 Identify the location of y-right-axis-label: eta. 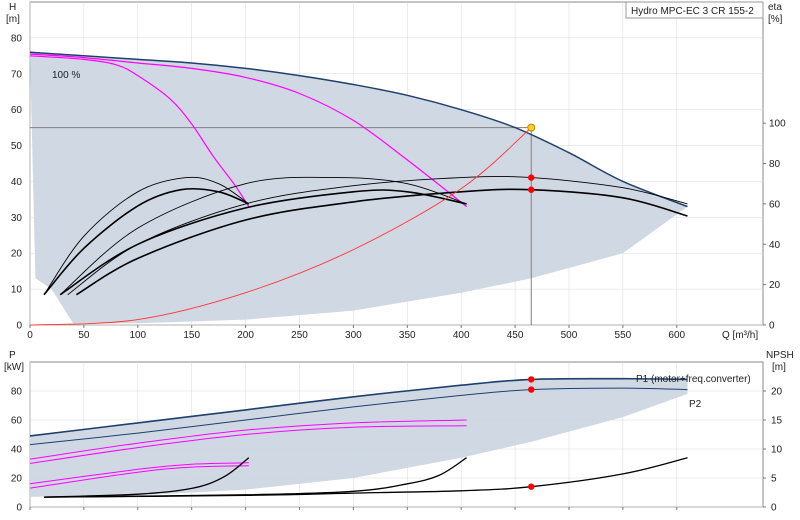
(775, 7).